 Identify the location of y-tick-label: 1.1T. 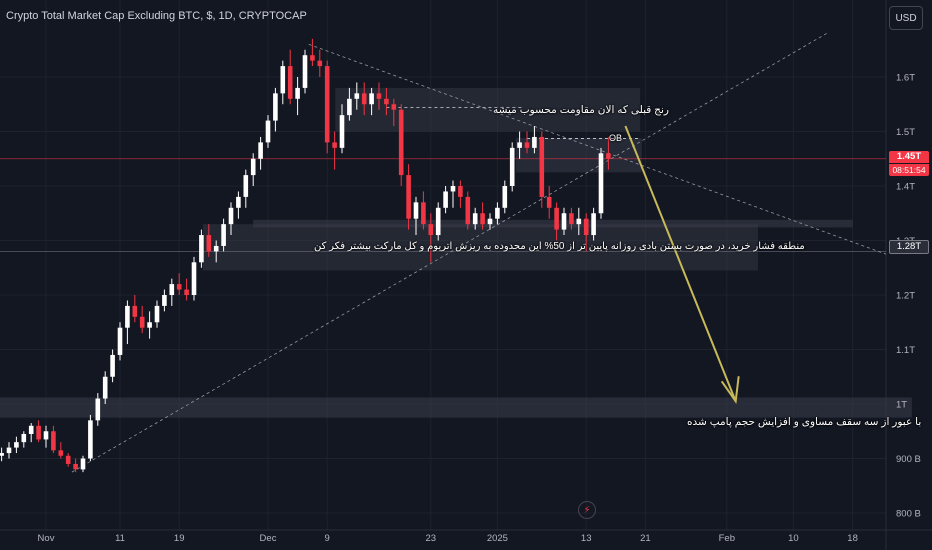
(905, 350).